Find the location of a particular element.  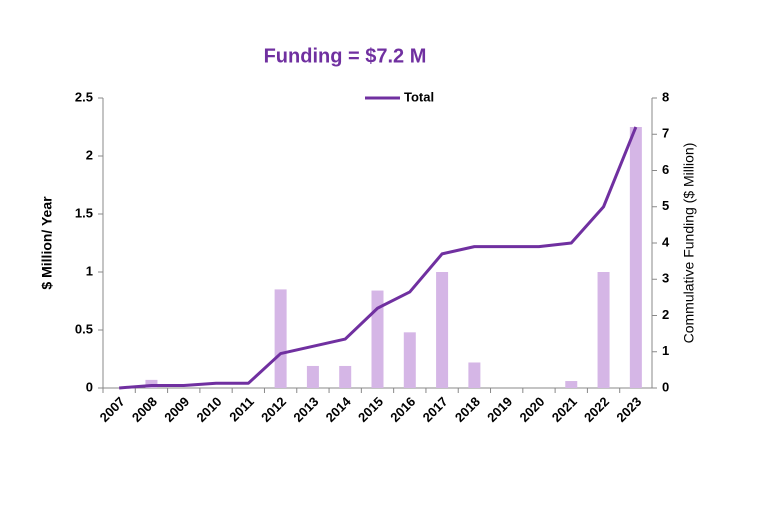

x-tick-label: 2010 is located at coordinates (209, 409).